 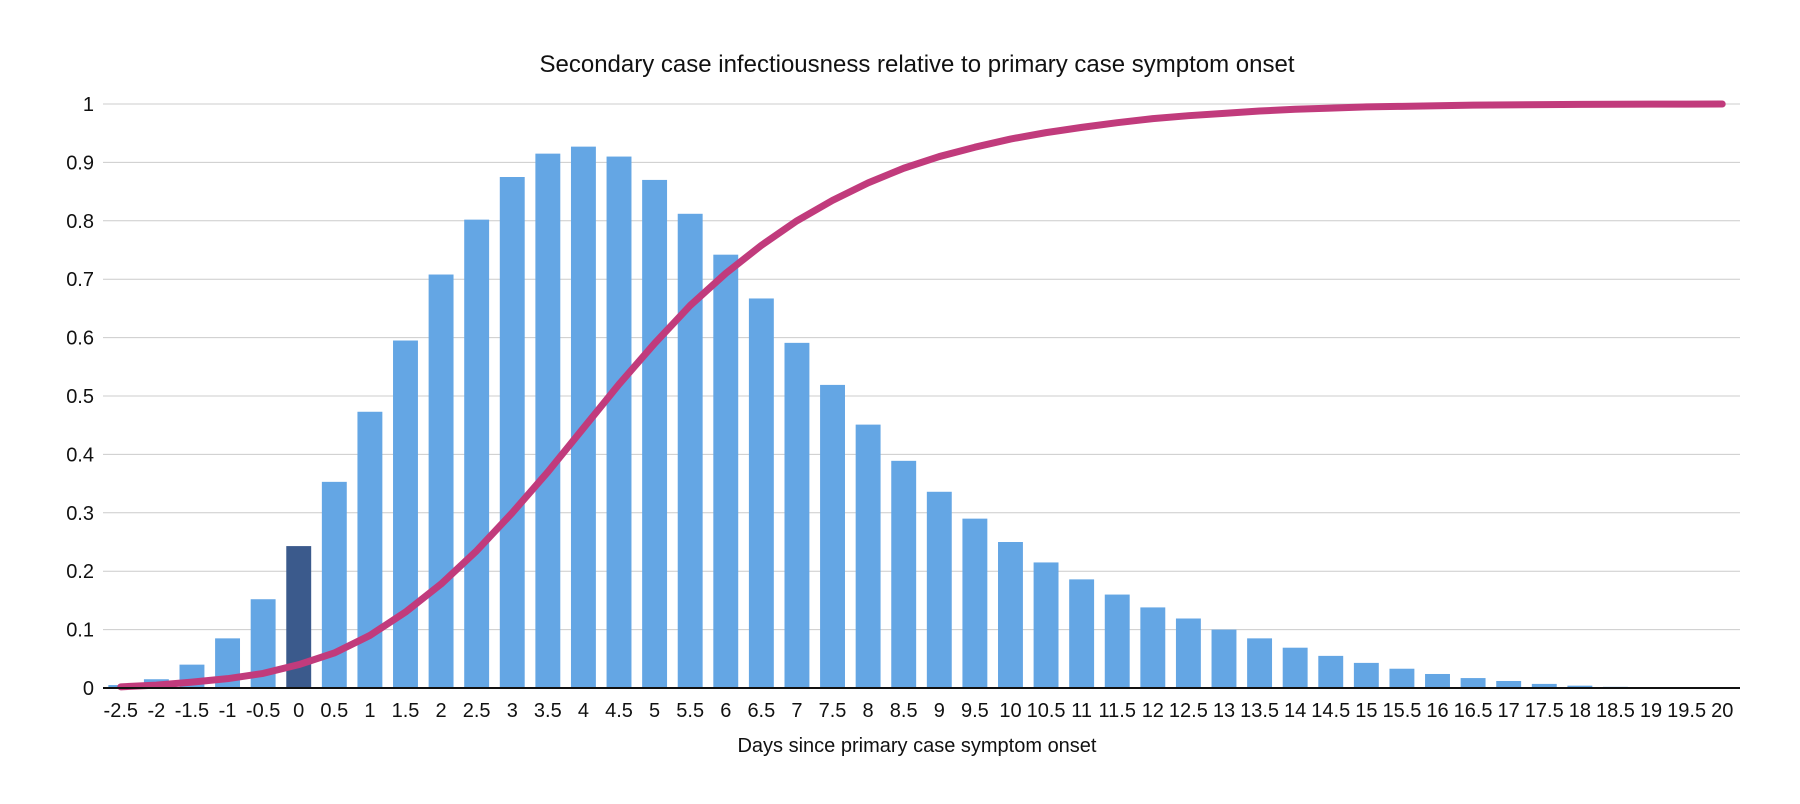 What do you see at coordinates (1010, 711) in the screenshot?
I see `x-tick-label: 10` at bounding box center [1010, 711].